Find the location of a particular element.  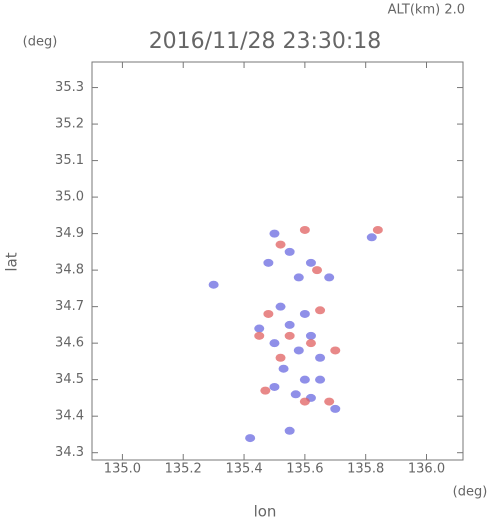

y-tick-label: 34.3 is located at coordinates (69, 452).